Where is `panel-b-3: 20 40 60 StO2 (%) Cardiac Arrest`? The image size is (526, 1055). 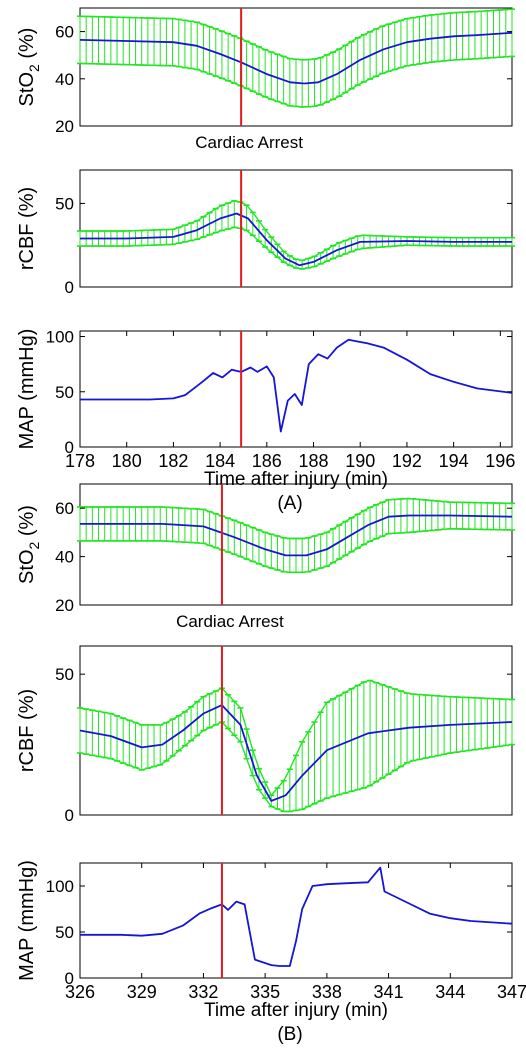
panel-b-3: 20 40 60 StO2 (%) Cardiac Arrest is located at coordinates (265, 557).